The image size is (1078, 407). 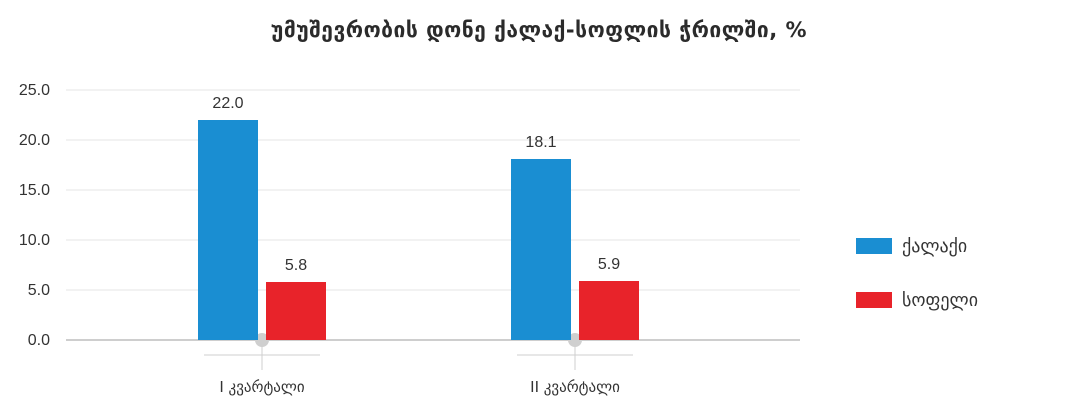 I want to click on legend-label: ქალაქი, so click(x=934, y=246).